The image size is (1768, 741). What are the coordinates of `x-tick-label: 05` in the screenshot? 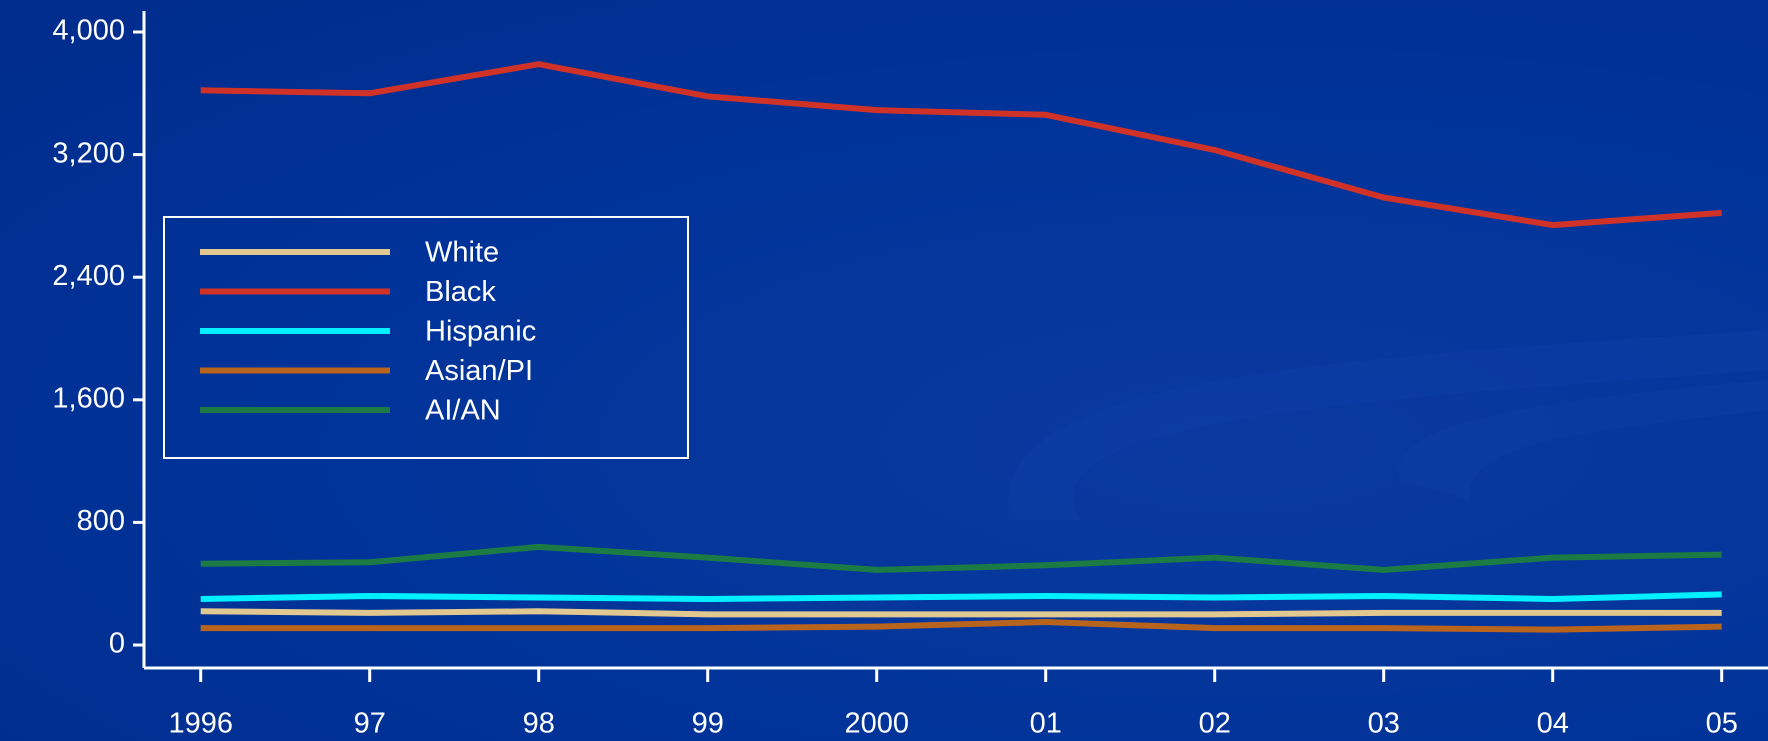 It's located at (1722, 724).